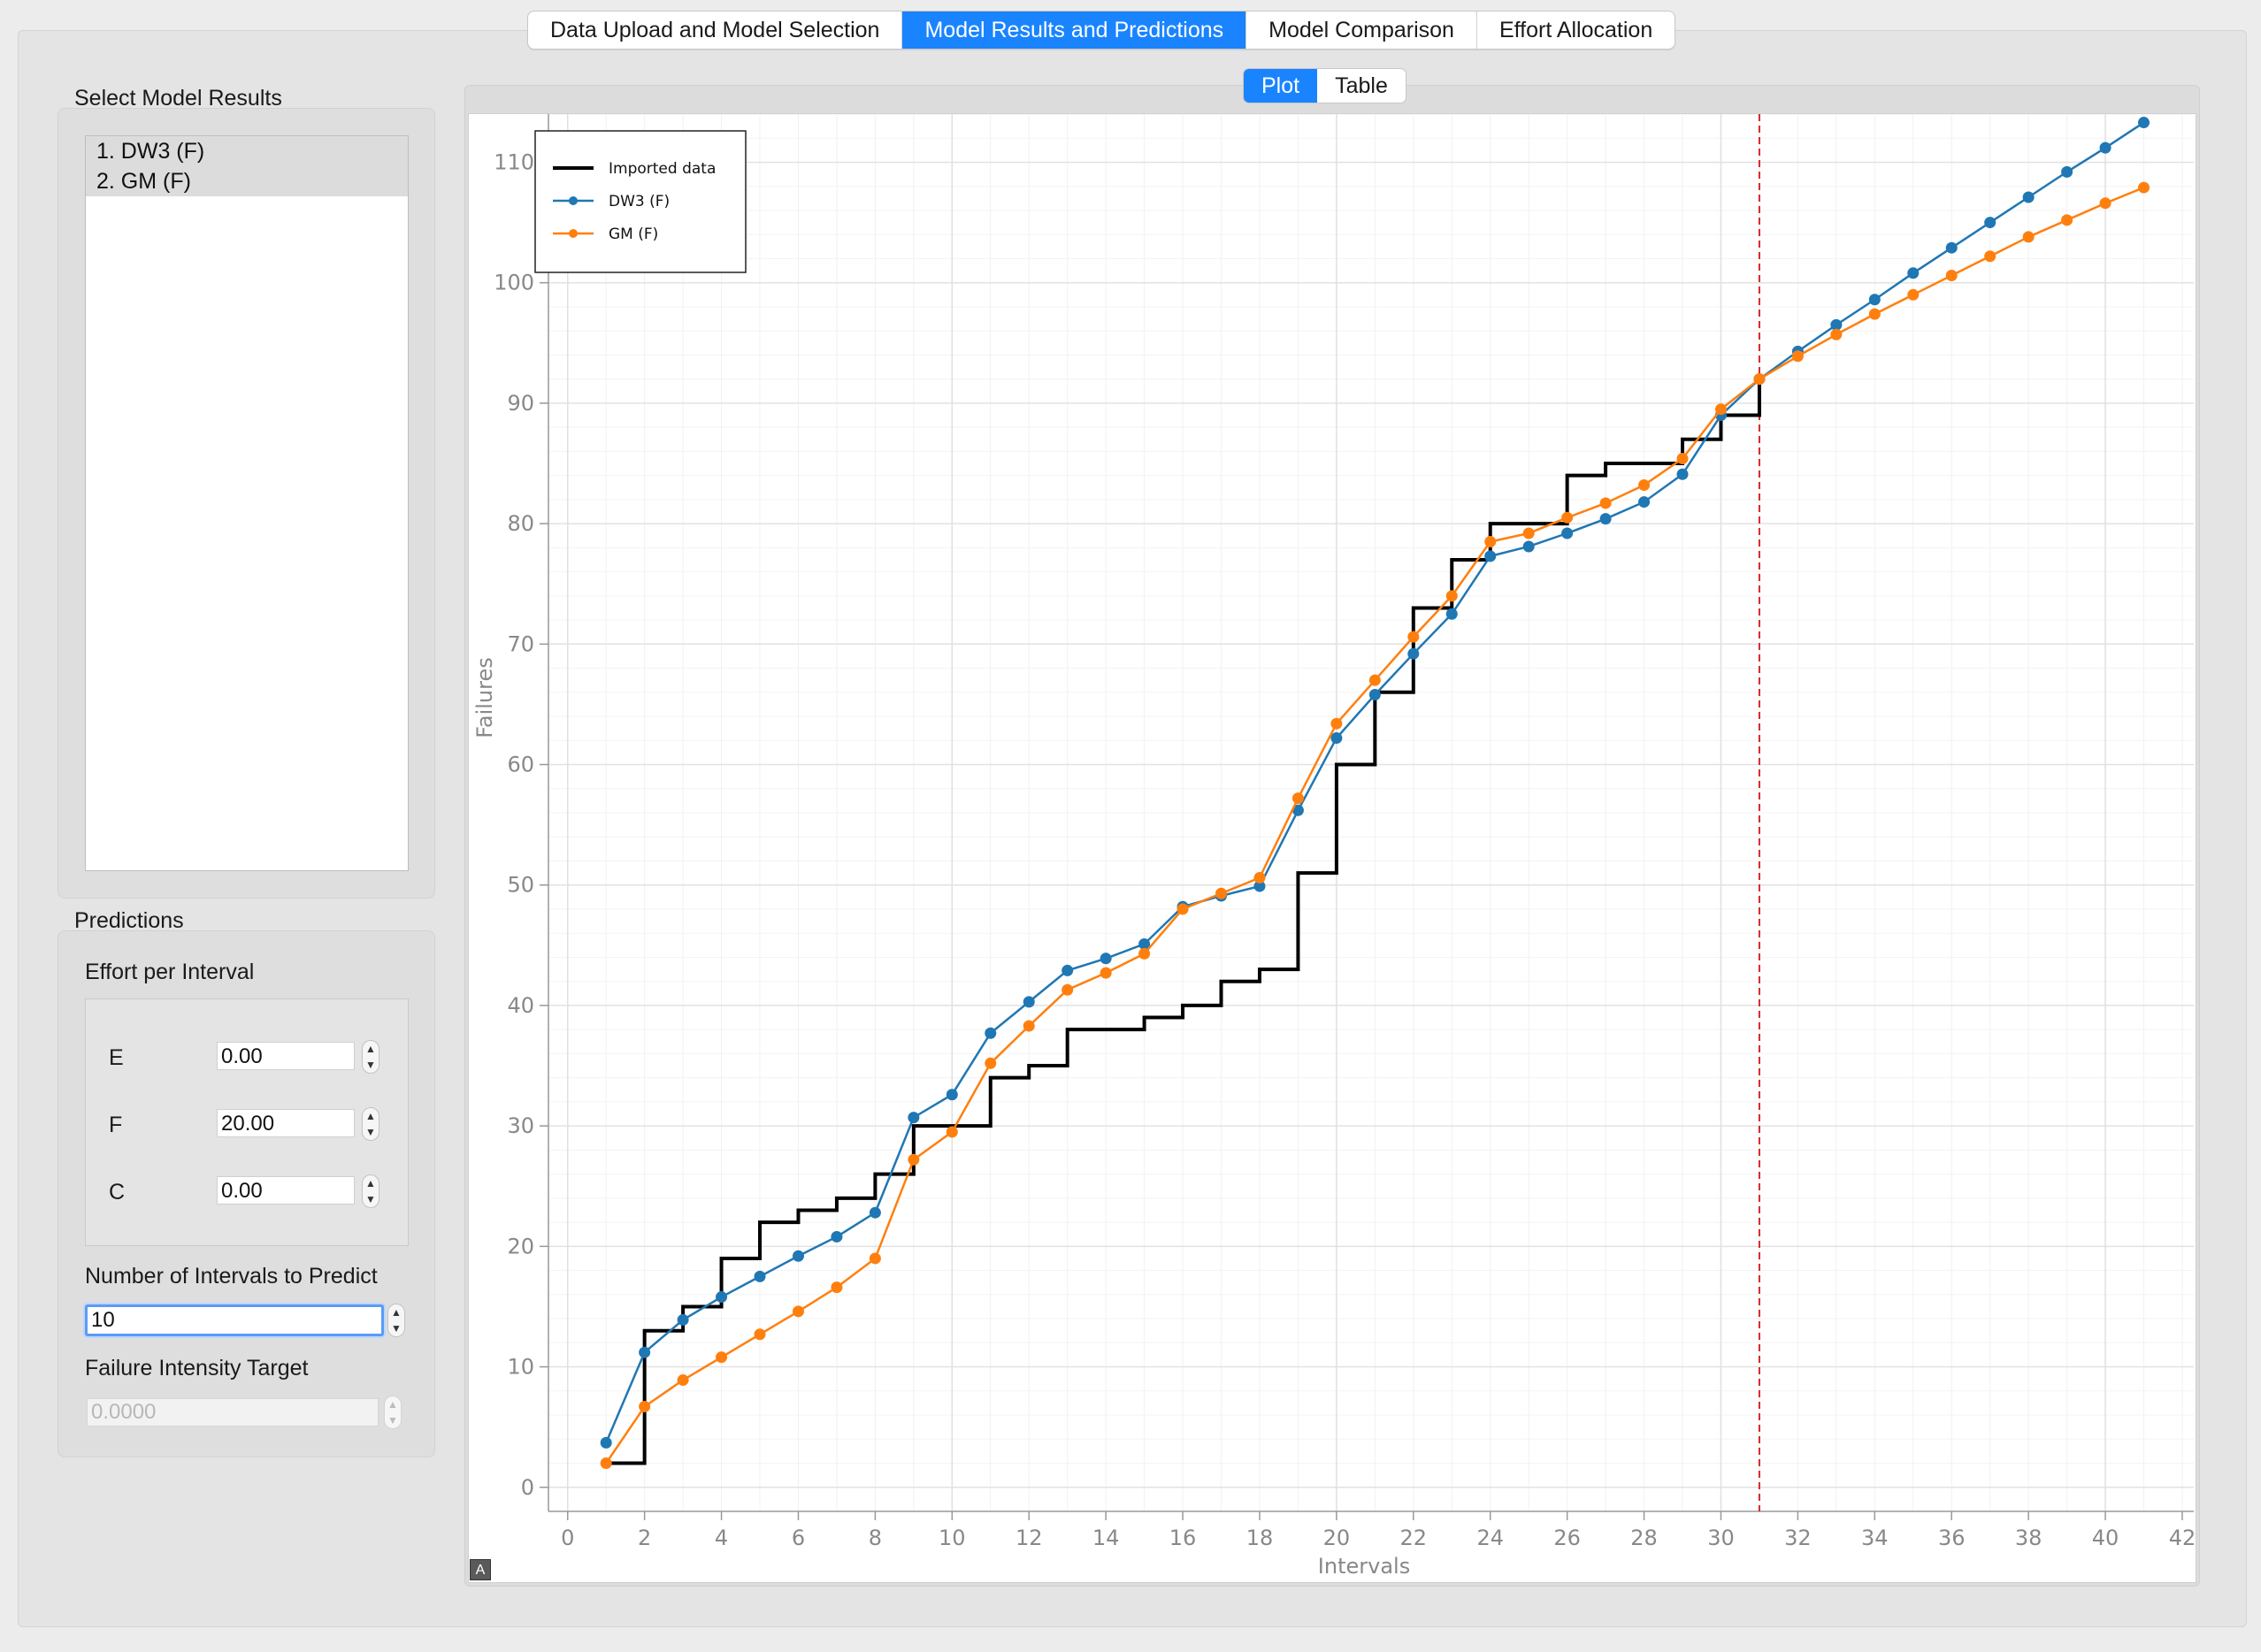  What do you see at coordinates (480, 1569) in the screenshot?
I see `auto-range-button: A` at bounding box center [480, 1569].